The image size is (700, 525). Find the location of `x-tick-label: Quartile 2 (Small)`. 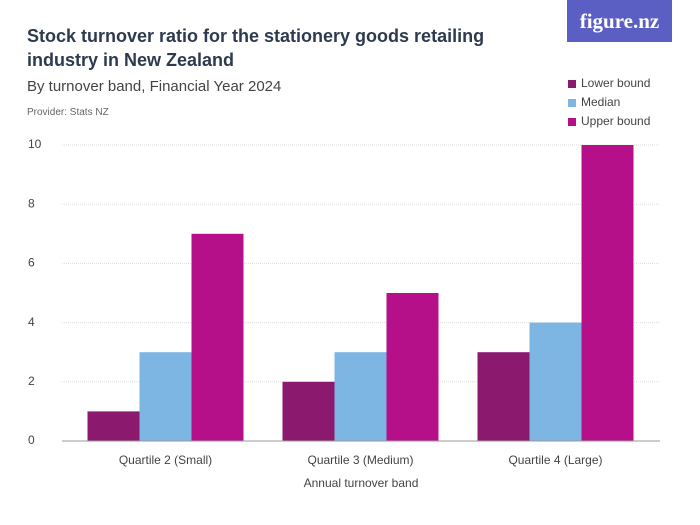

x-tick-label: Quartile 2 (Small) is located at coordinates (165, 460).